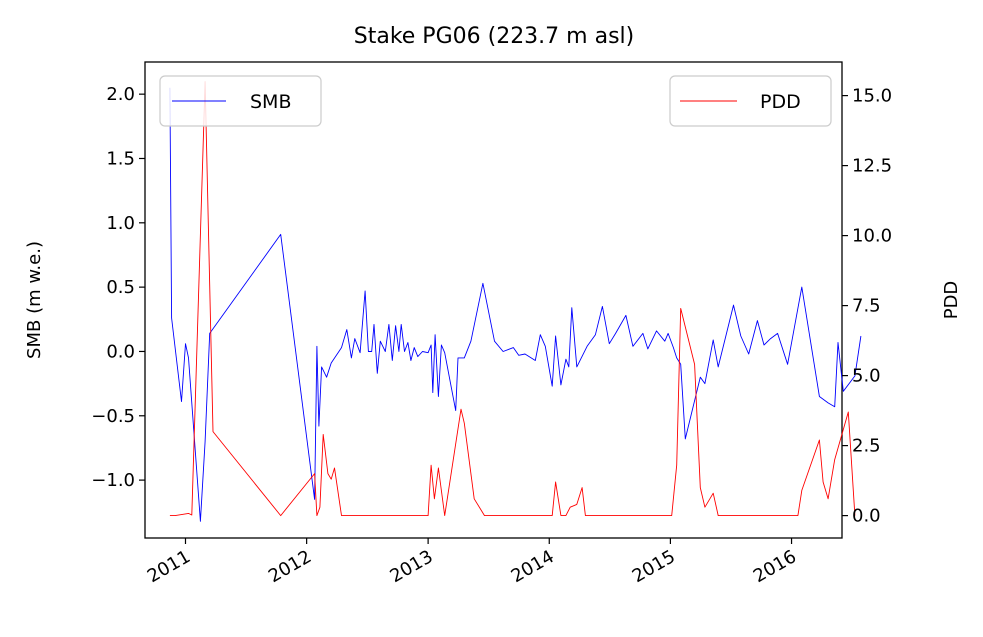 This screenshot has width=983, height=637. Describe the element at coordinates (472, 562) in the screenshot. I see `x-axis-ticks: 2011 2012 2013 2014 2015 2016` at that location.